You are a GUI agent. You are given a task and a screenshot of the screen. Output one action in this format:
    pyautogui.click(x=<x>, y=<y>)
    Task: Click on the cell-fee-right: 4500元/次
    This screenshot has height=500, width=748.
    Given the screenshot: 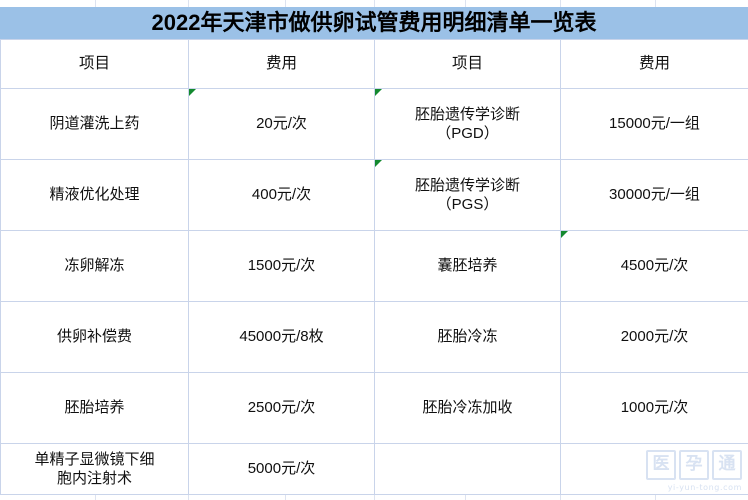 What is the action you would take?
    pyautogui.click(x=654, y=266)
    